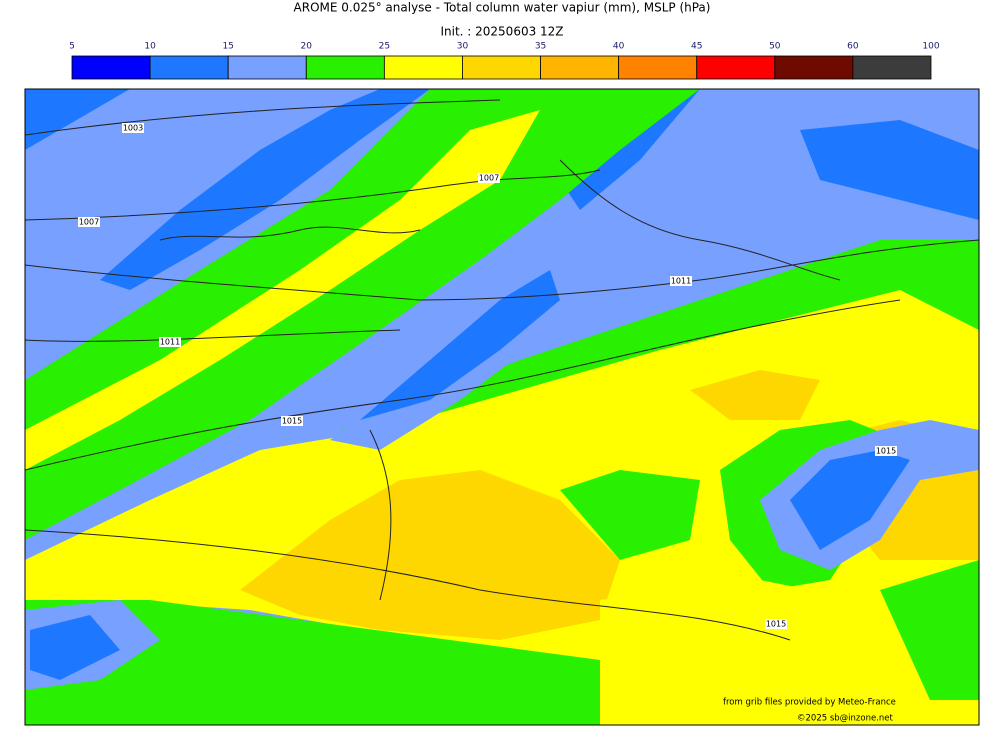 This screenshot has width=1005, height=738. What do you see at coordinates (696, 47) in the screenshot?
I see `colorbar-label: 45` at bounding box center [696, 47].